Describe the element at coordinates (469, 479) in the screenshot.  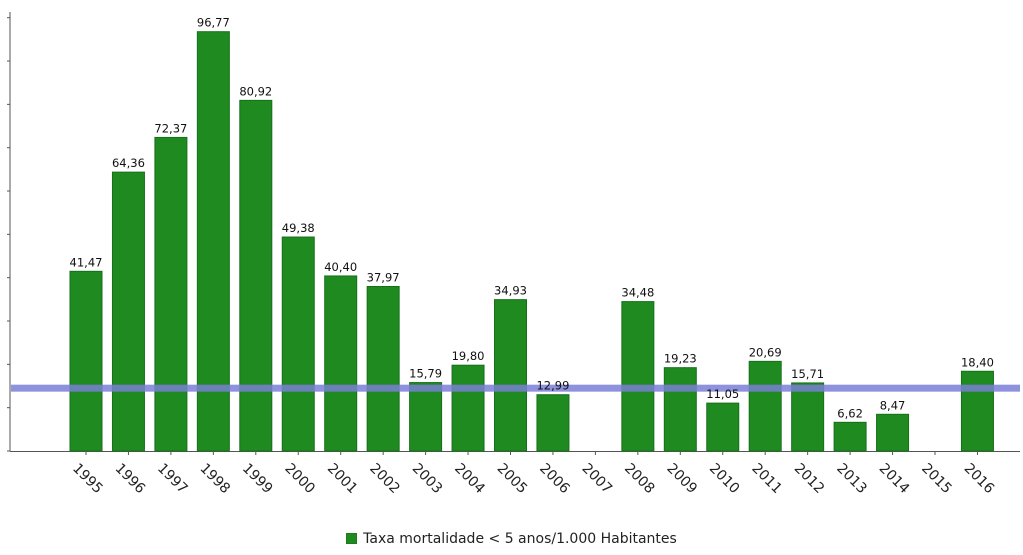
I see `x-tick-label-2004: 2004` at that location.